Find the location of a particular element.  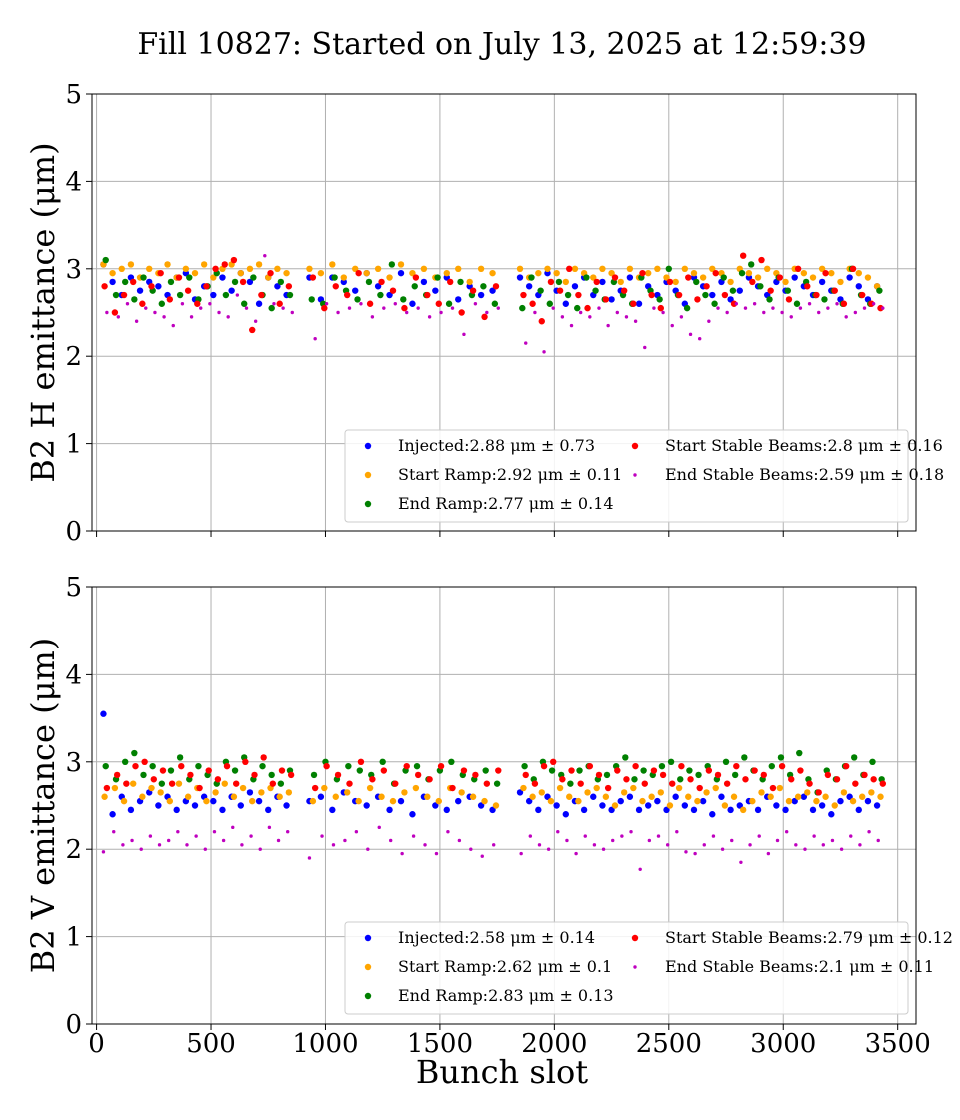

y-tick-label: 0 is located at coordinates (73, 532).